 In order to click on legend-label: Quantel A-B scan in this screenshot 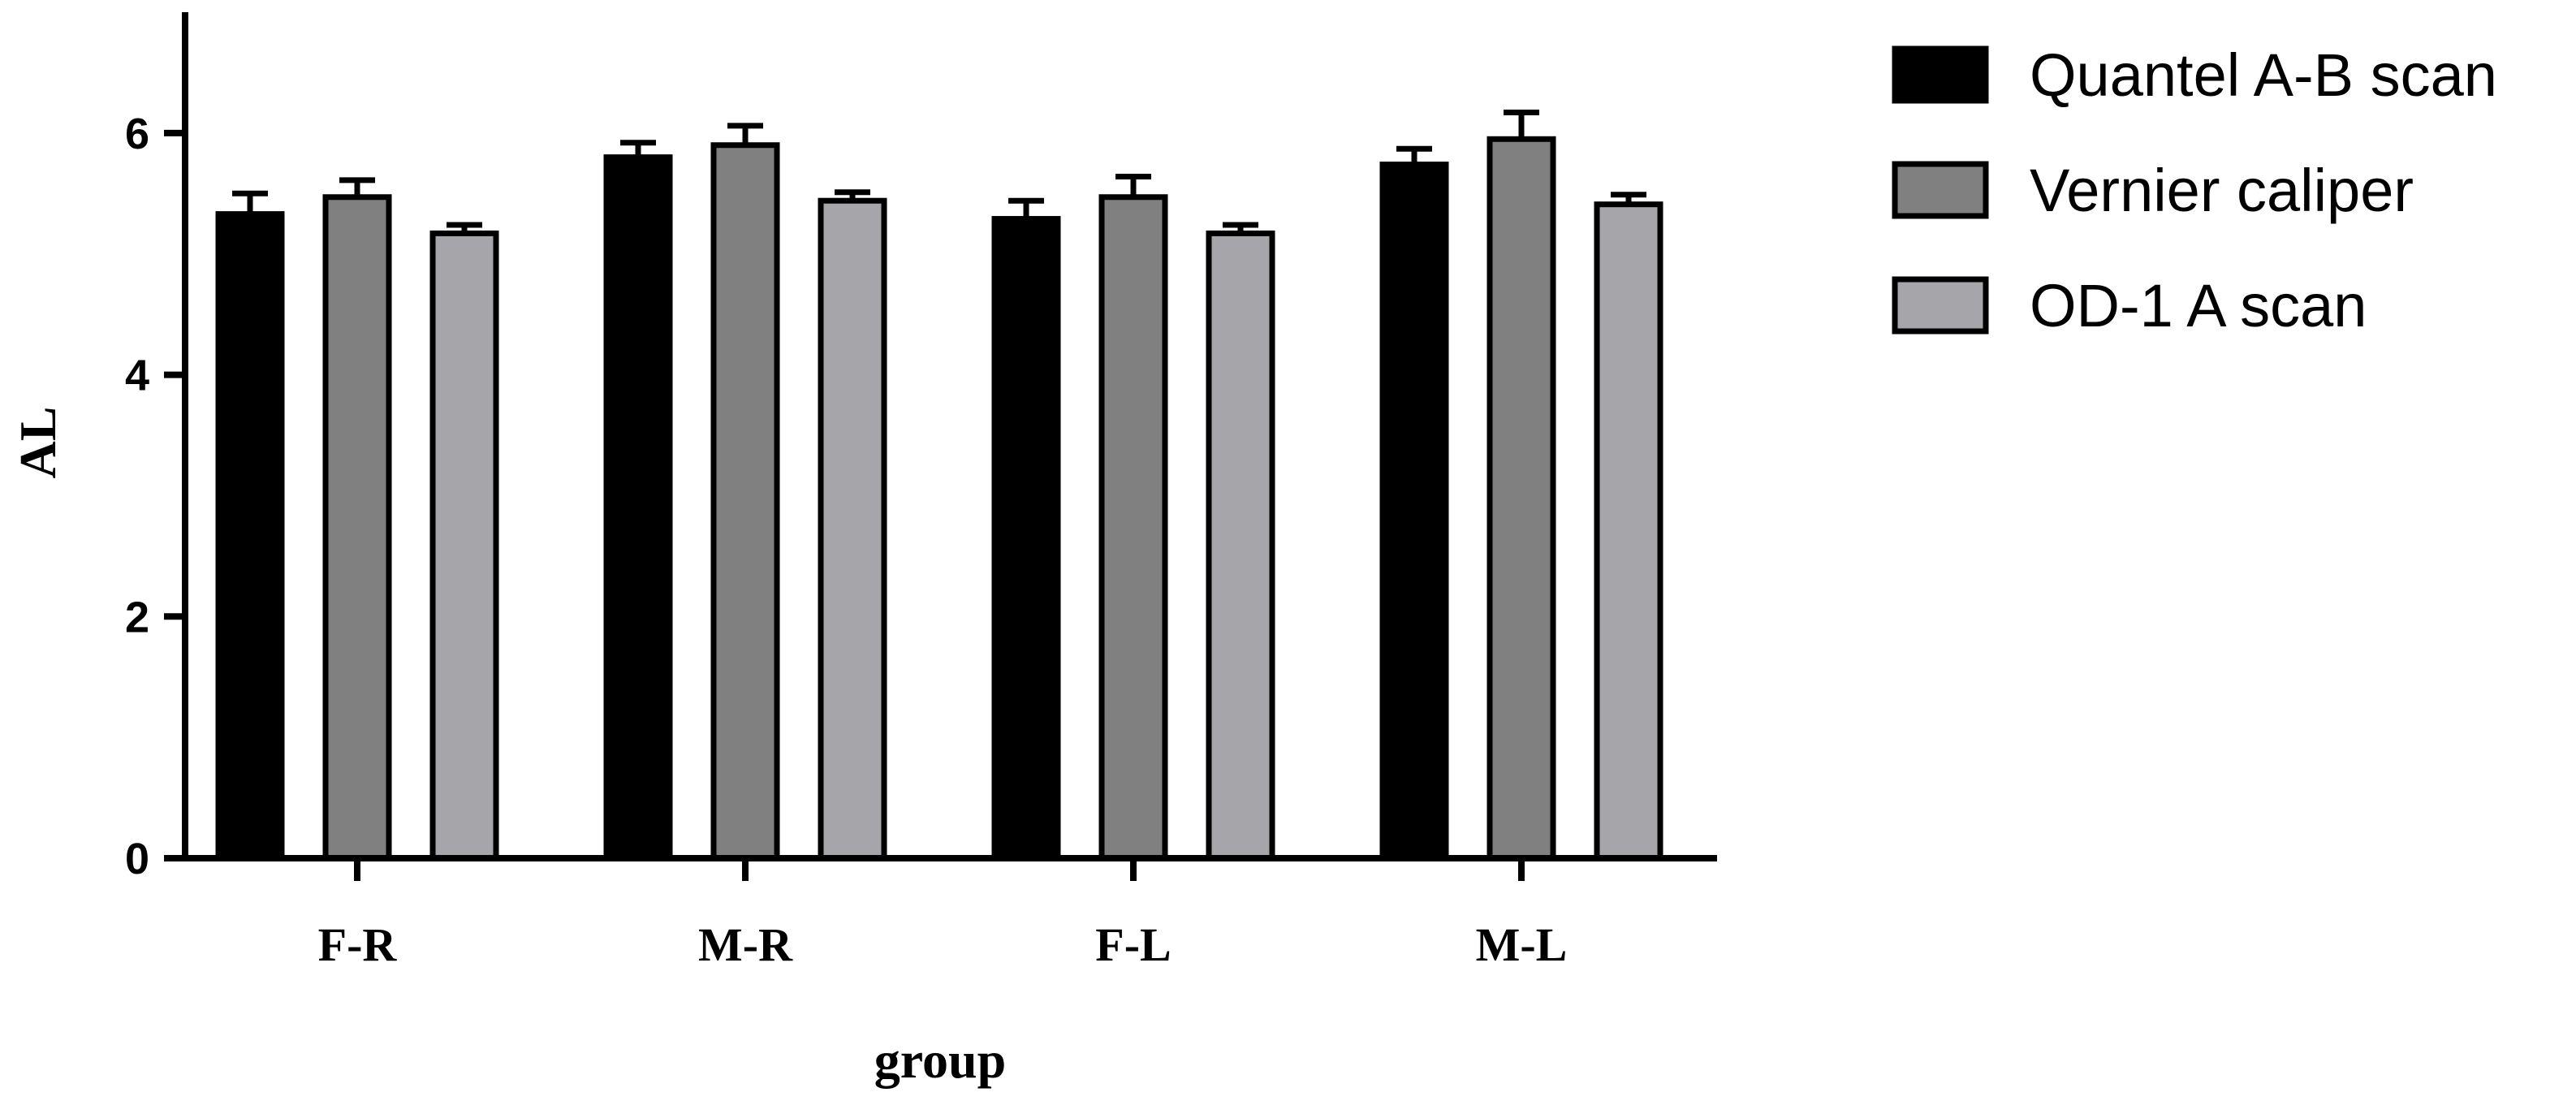, I will do `click(2263, 75)`.